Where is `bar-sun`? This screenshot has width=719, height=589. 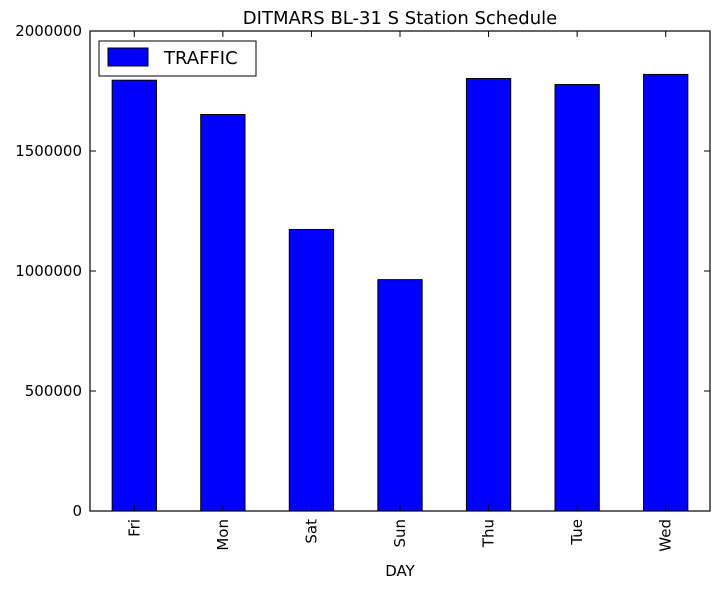
bar-sun is located at coordinates (400, 395).